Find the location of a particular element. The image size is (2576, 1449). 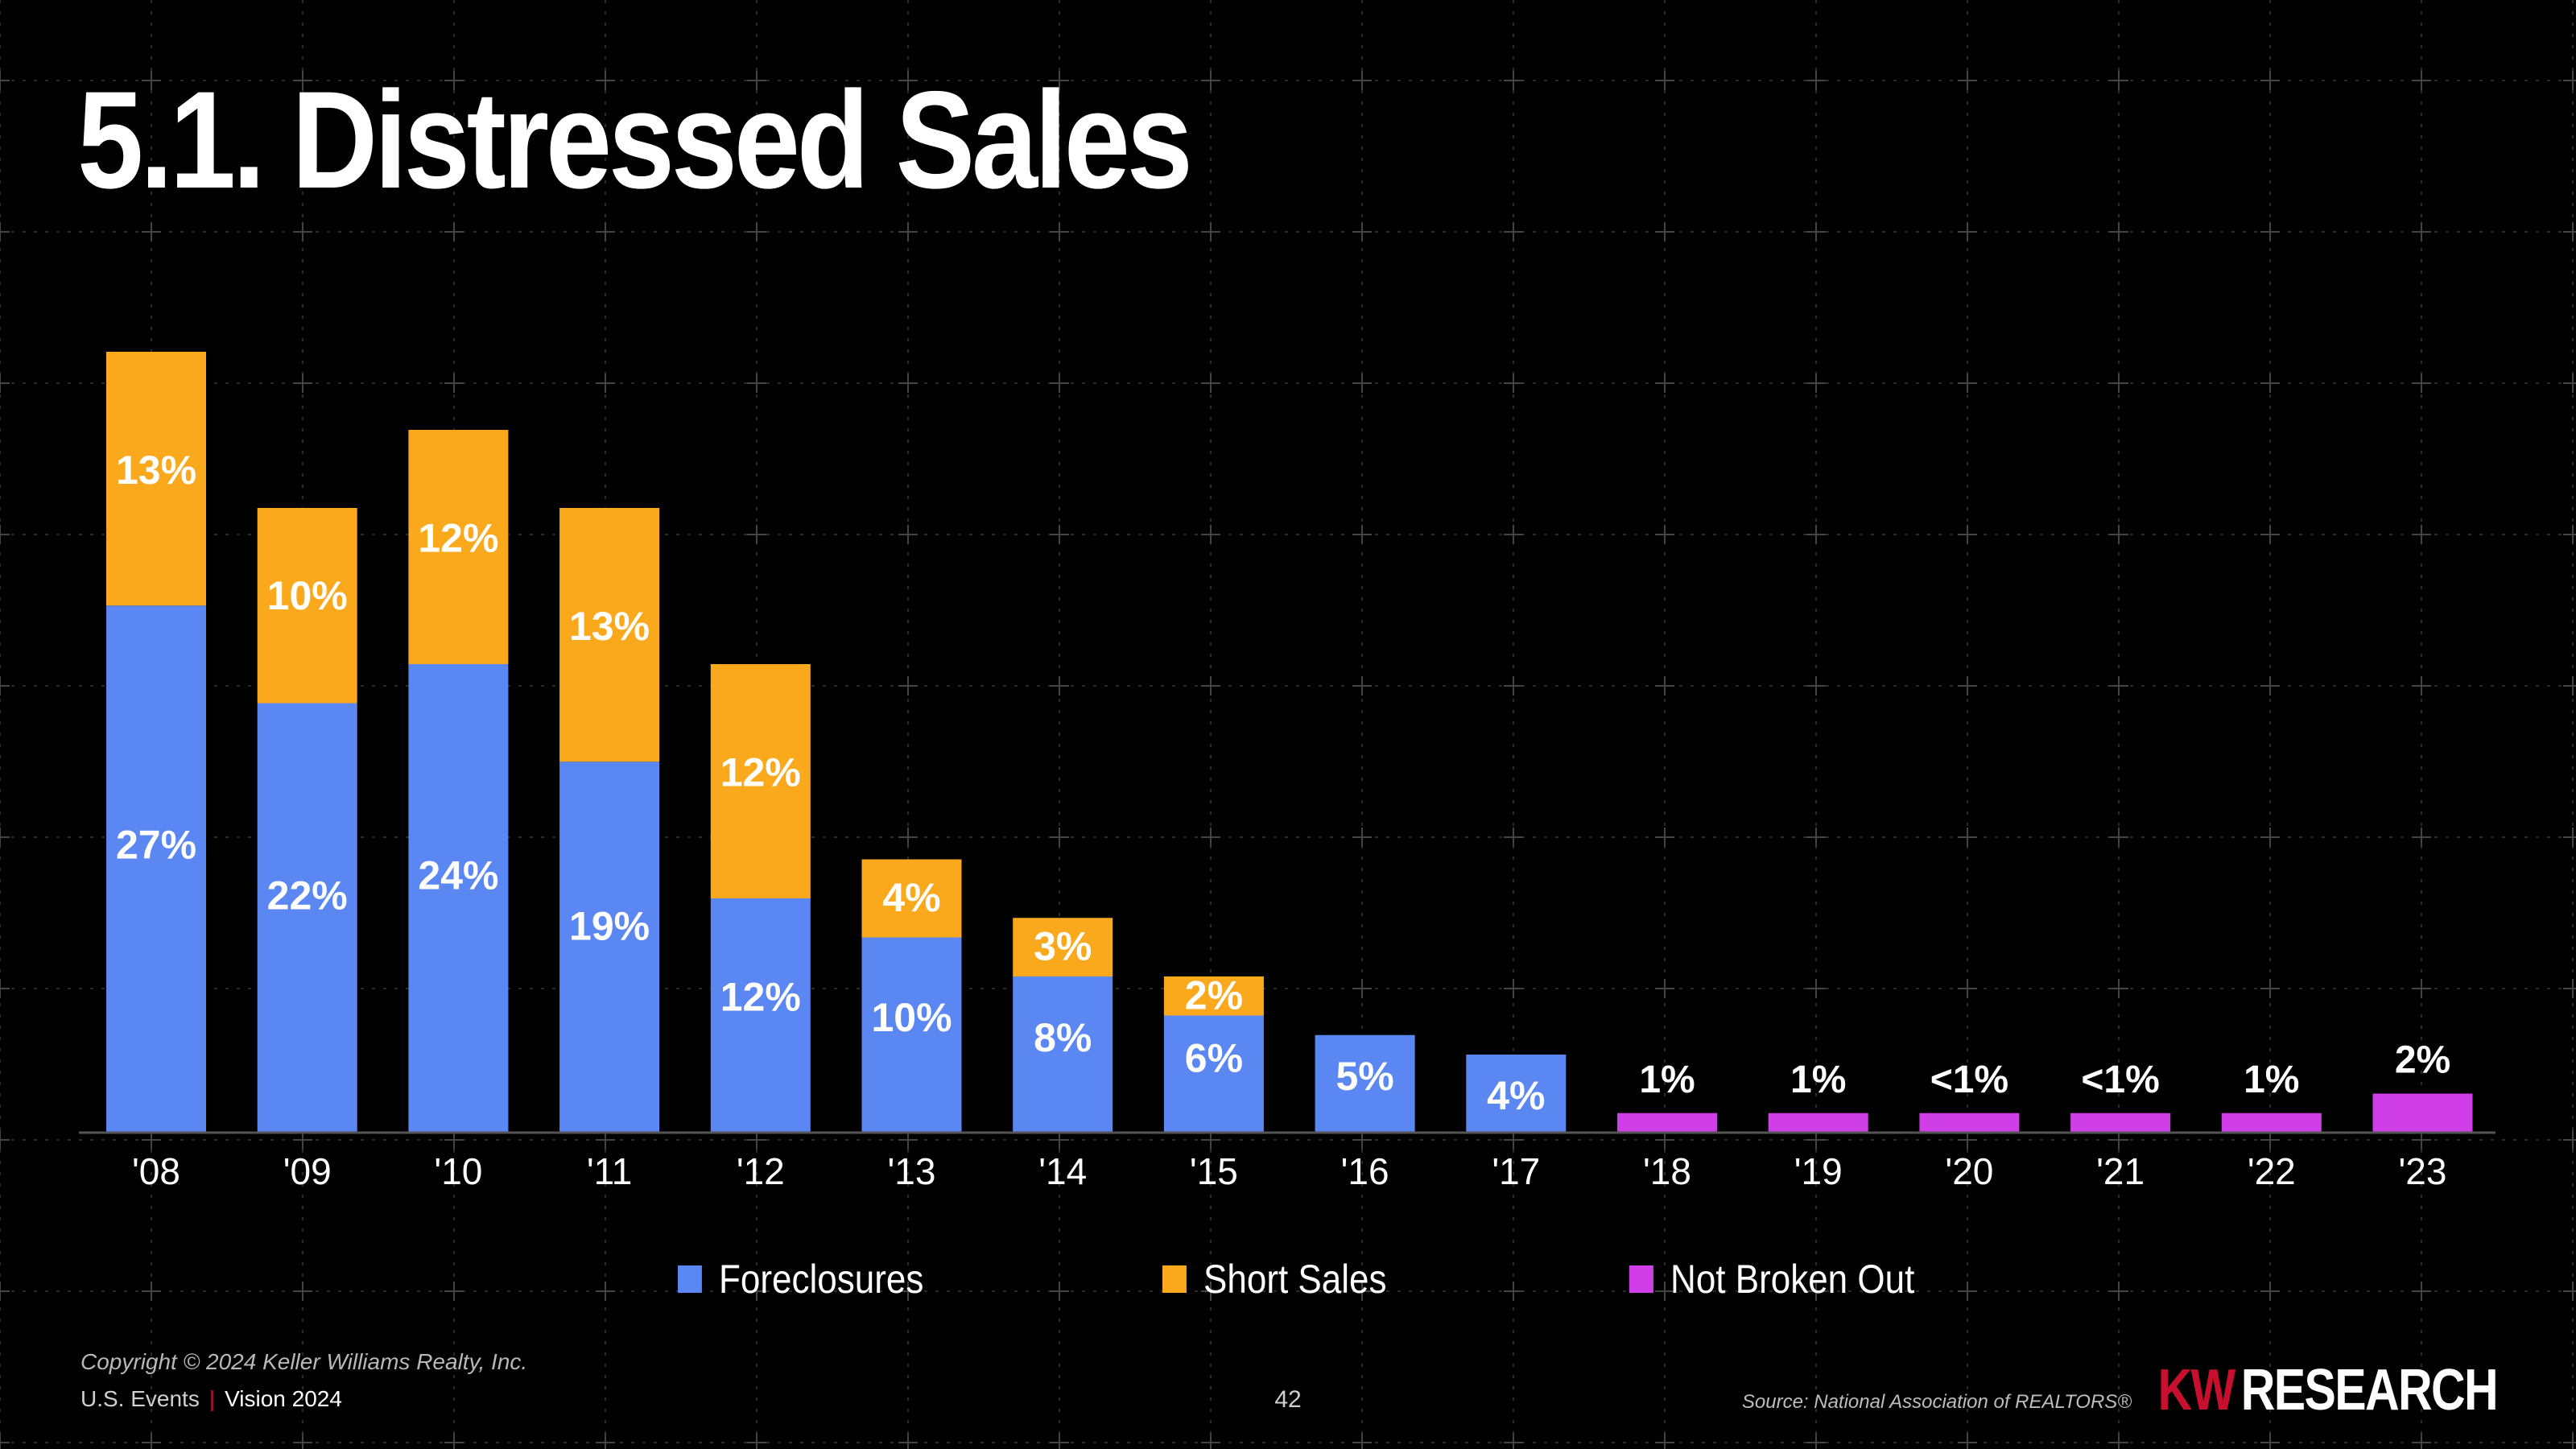

x-tick-label: '15 is located at coordinates (1214, 1171).